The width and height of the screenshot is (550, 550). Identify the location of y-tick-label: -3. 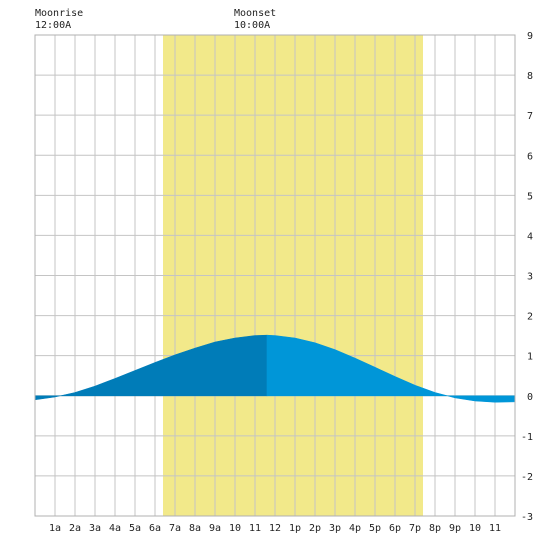
(527, 517).